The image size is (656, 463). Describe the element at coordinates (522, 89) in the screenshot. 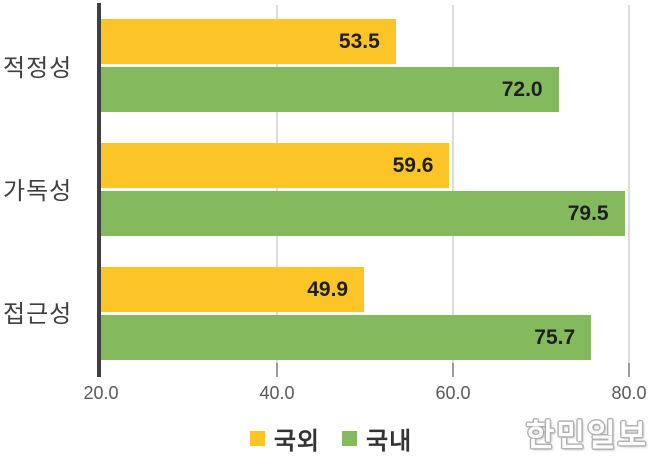

I see `bar-value: 72.0` at that location.